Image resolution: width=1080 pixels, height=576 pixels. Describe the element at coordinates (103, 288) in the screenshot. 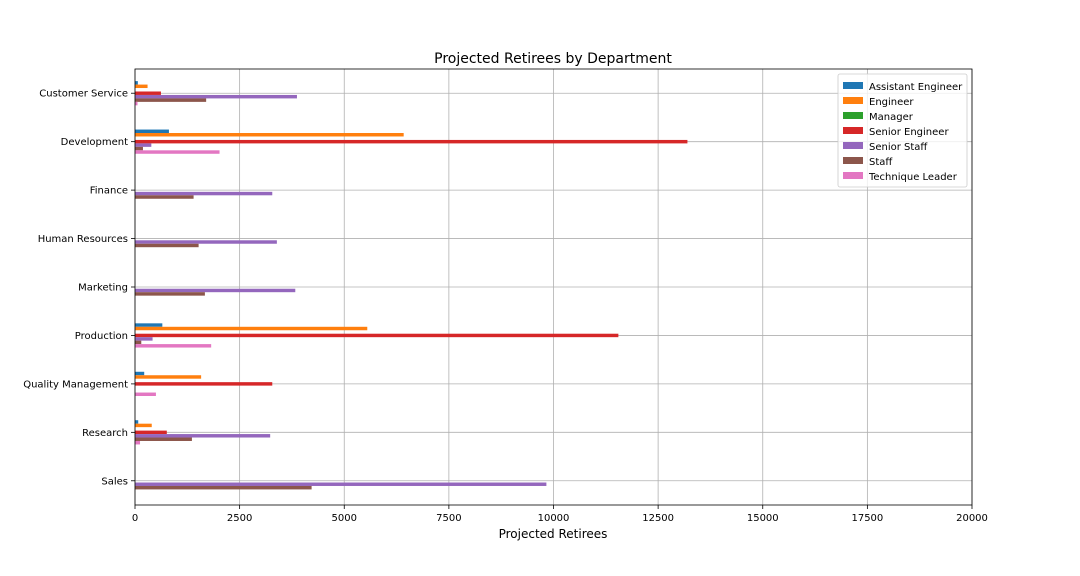

I see `category-label: Marketing` at that location.